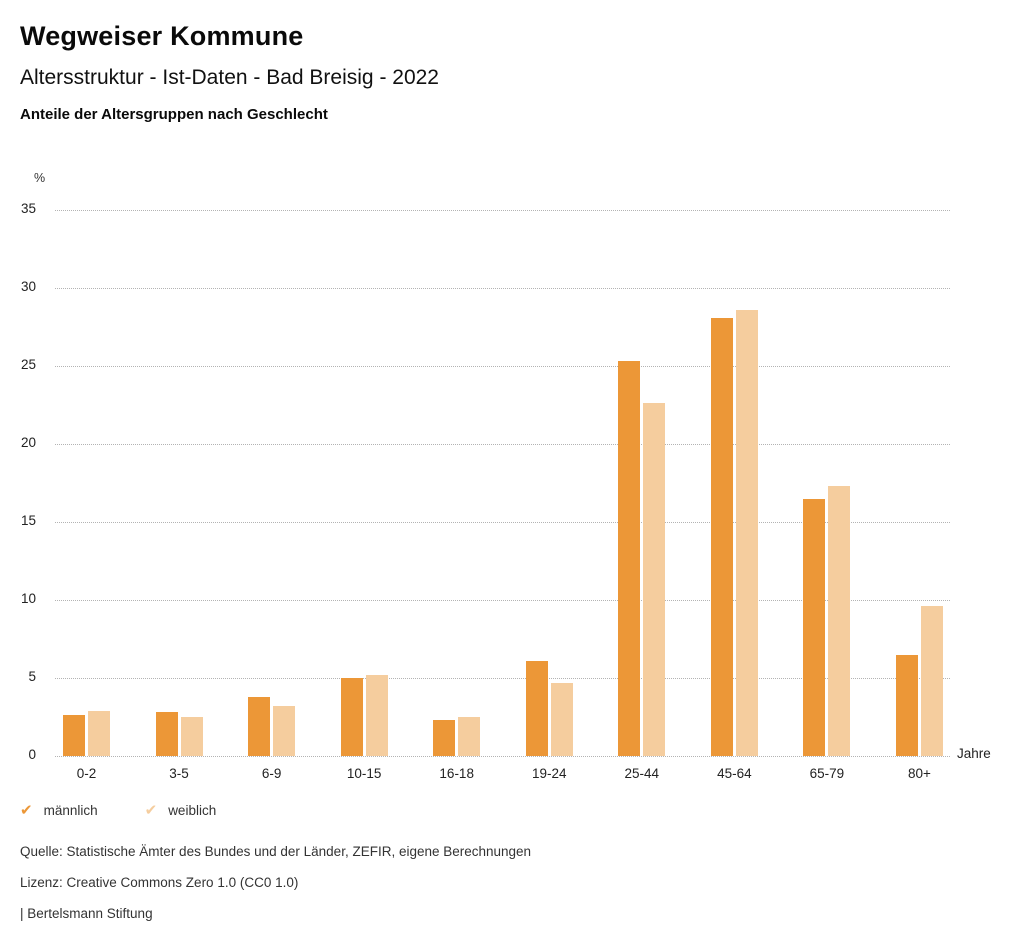 The width and height of the screenshot is (1024, 946). What do you see at coordinates (271, 773) in the screenshot?
I see `x-axis-tick-label-6-9: 6-9` at bounding box center [271, 773].